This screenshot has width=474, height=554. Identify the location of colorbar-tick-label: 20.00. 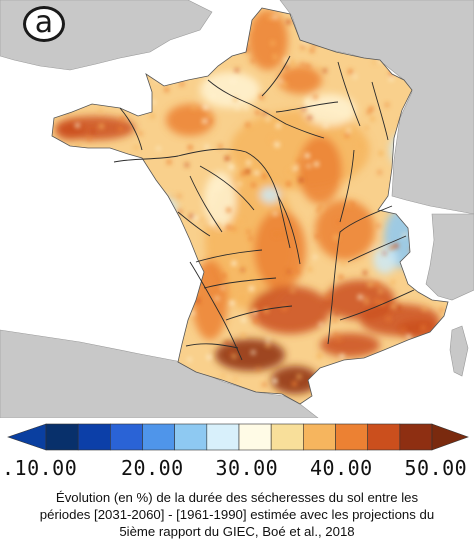
(152, 468).